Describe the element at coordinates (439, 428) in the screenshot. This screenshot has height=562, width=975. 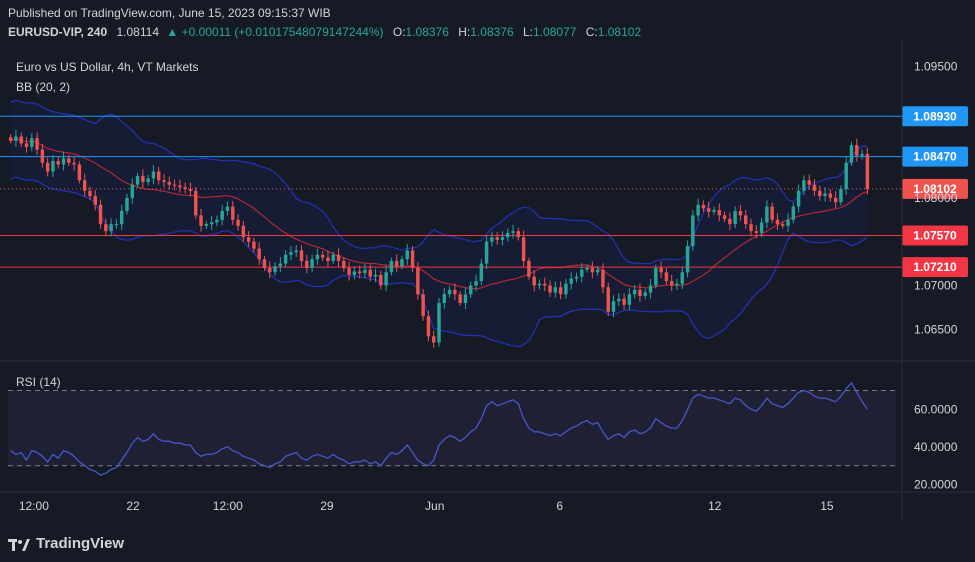
I see `rsi-line` at that location.